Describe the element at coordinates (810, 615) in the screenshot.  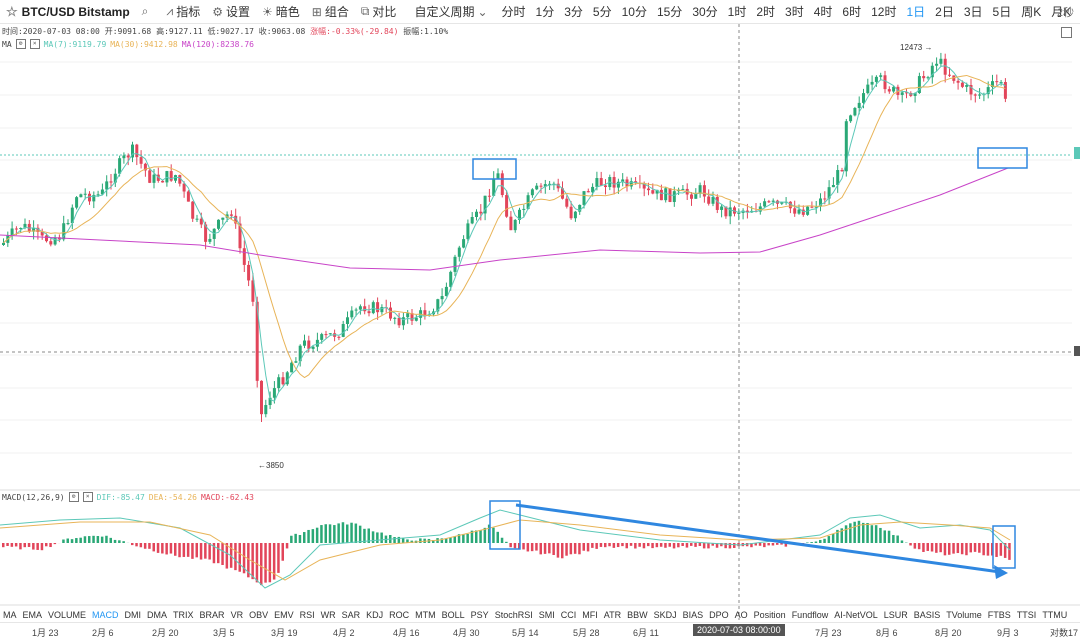
I see `indicator-tab-30: Fundflow` at that location.